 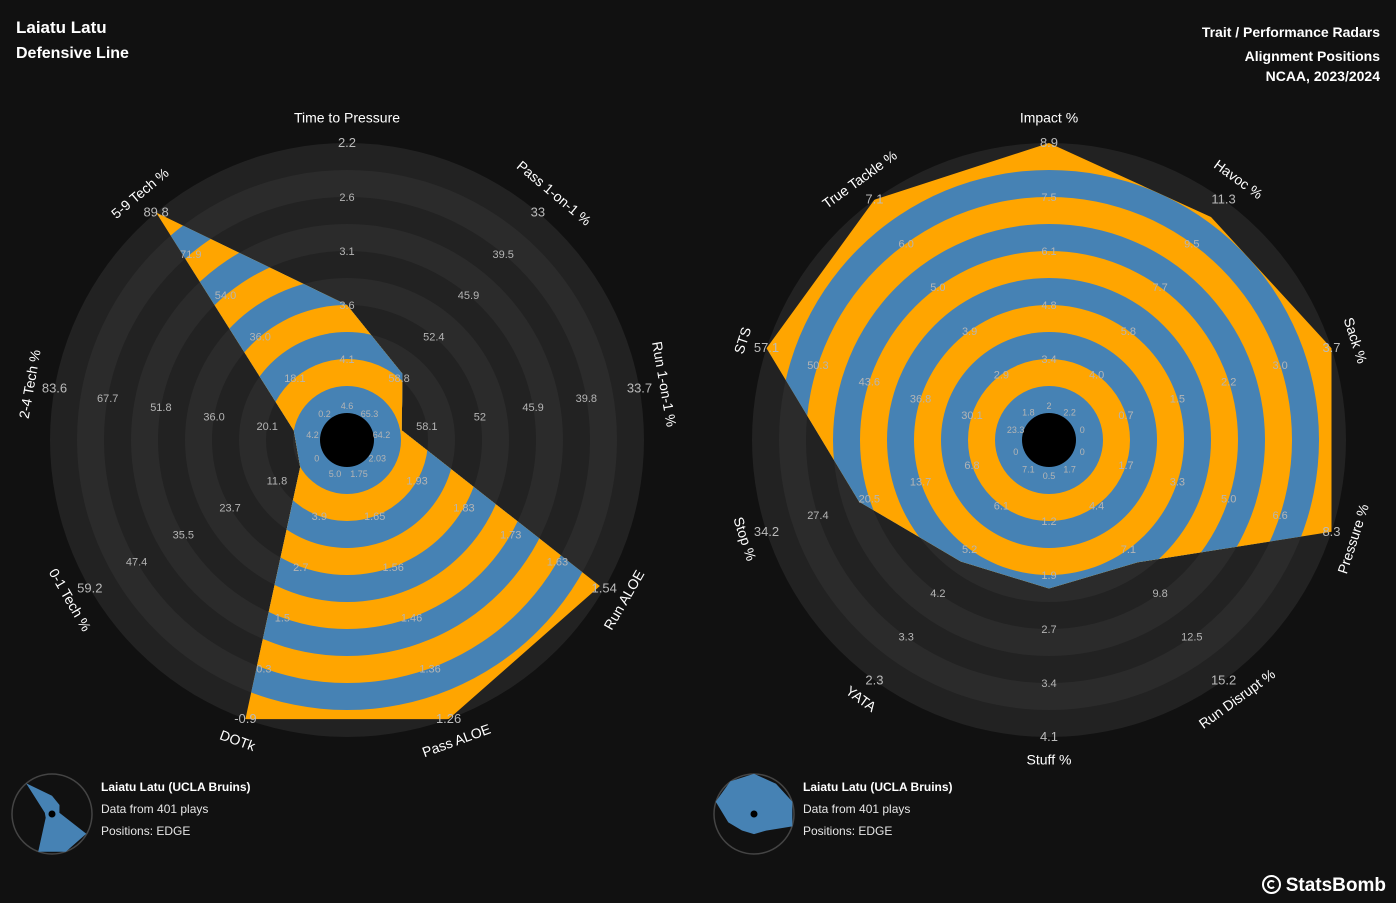 I want to click on statsbomb-logo: StatsBomb, so click(x=1323, y=886).